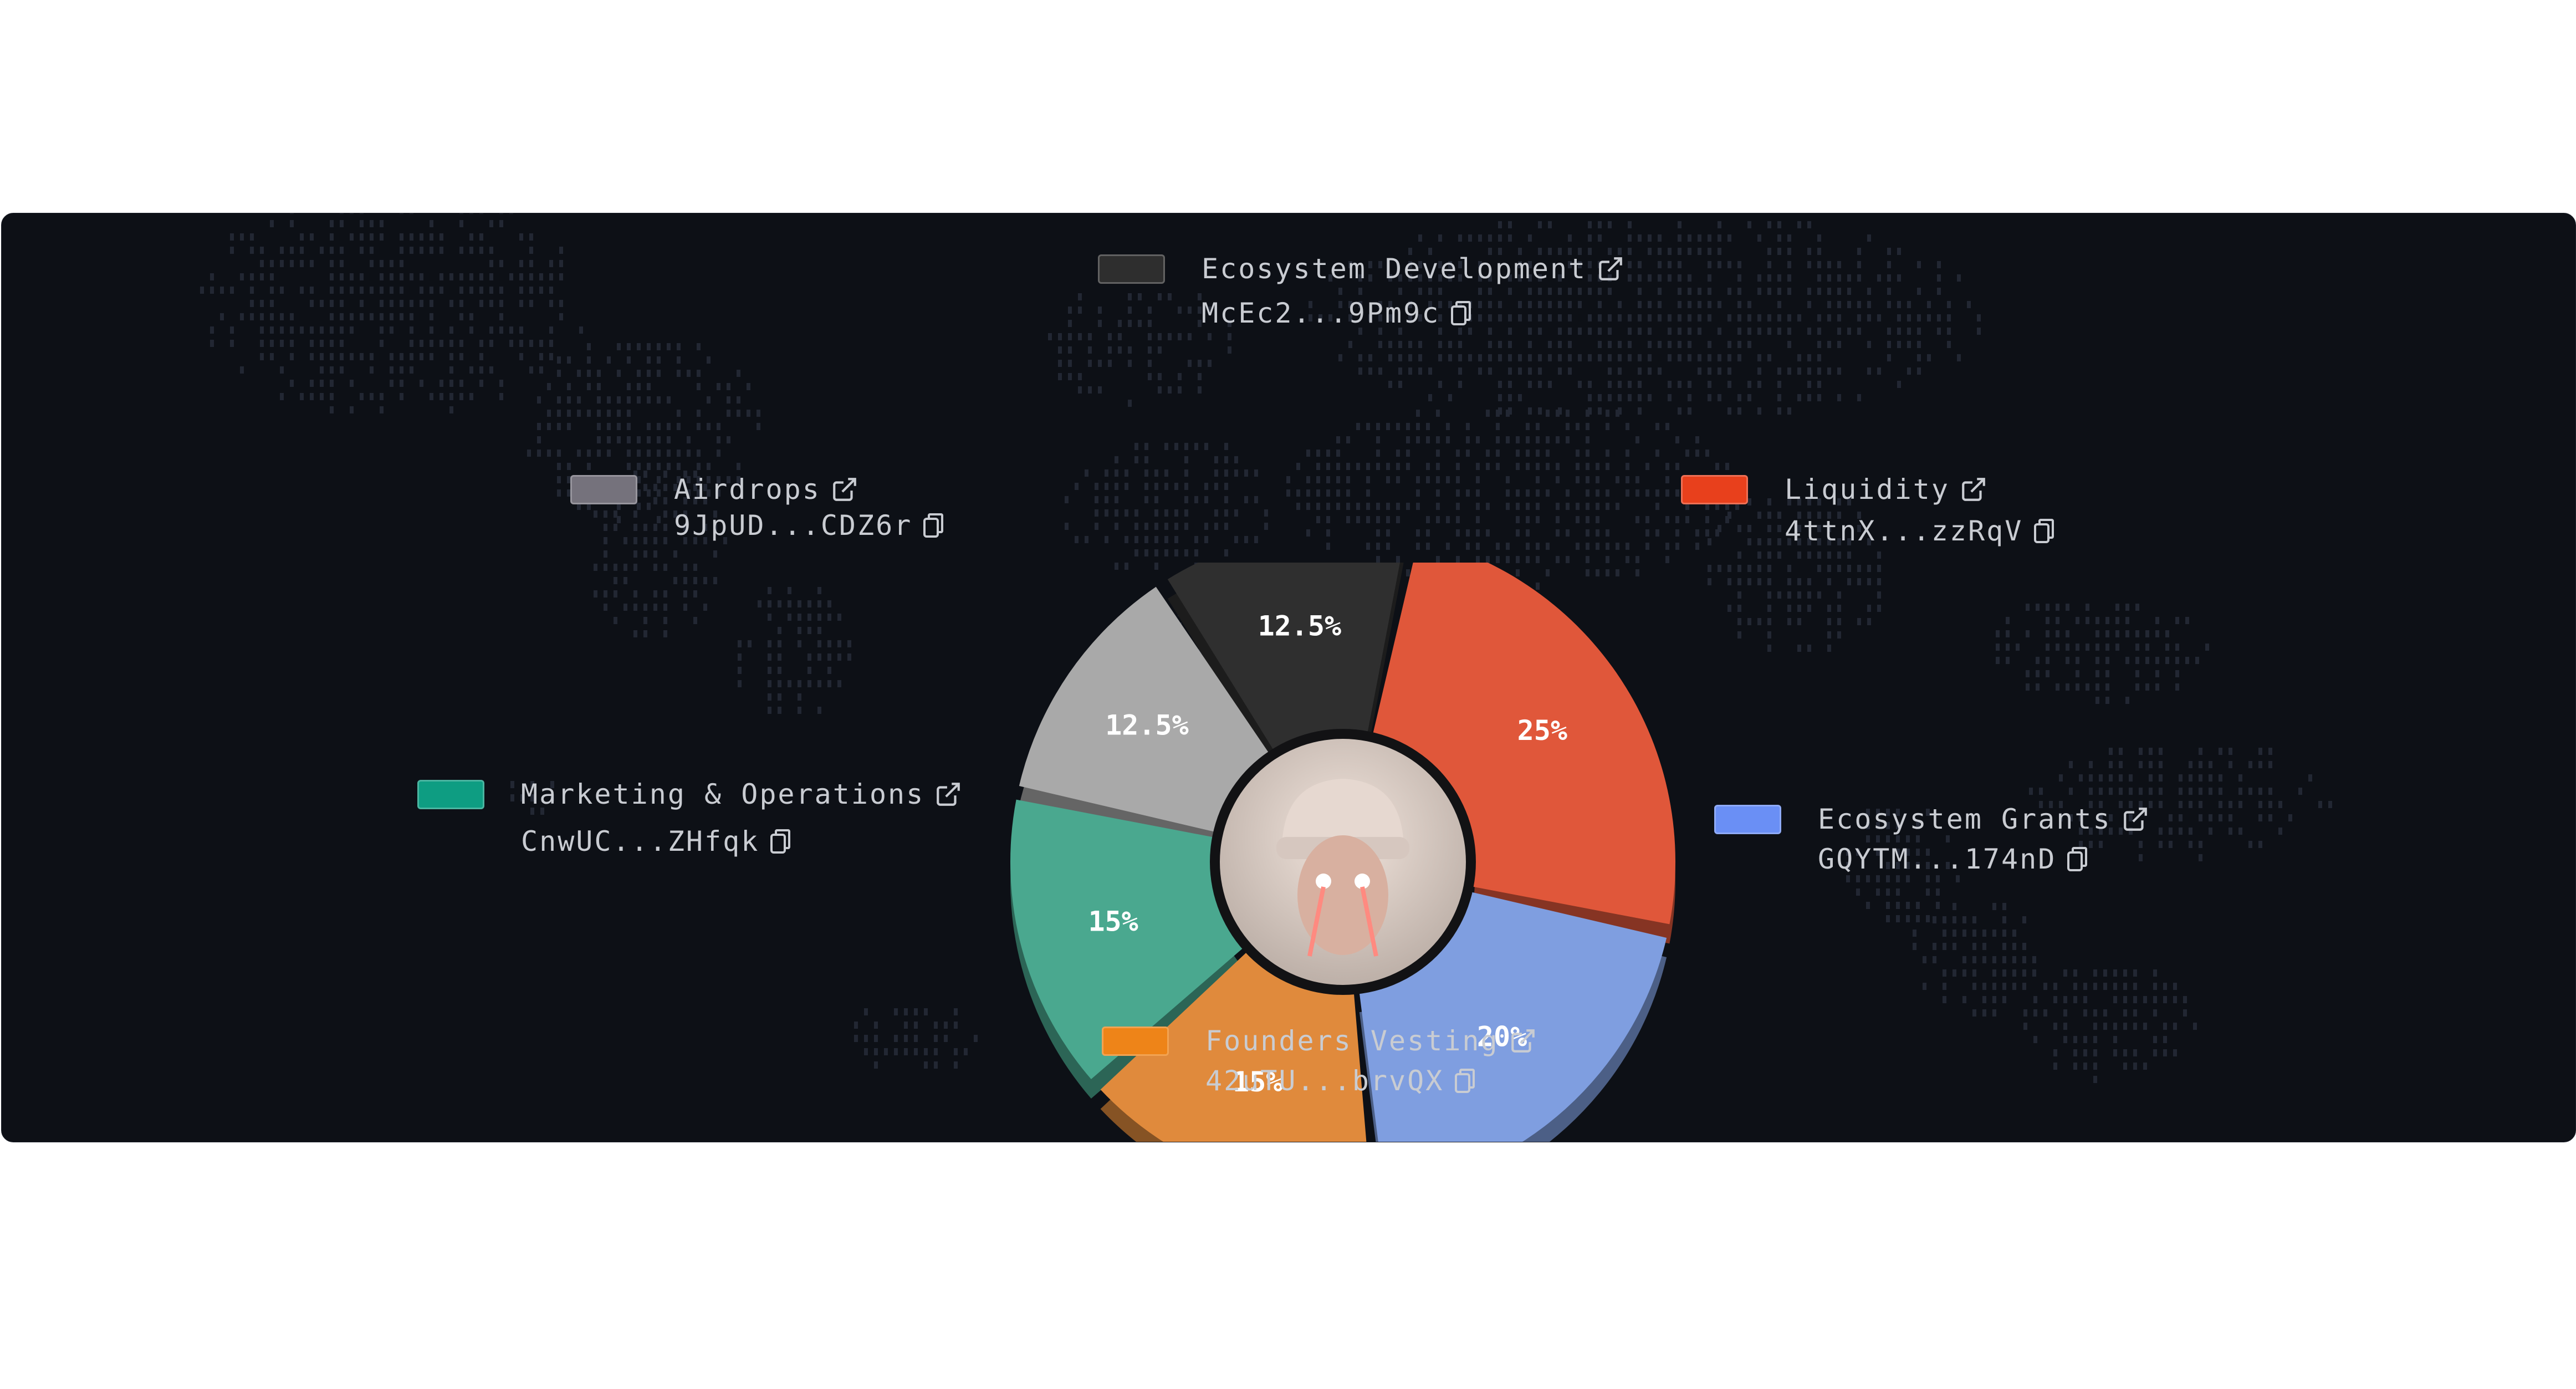 This screenshot has width=2576, height=1389. Describe the element at coordinates (1343, 815) in the screenshot. I see `avatar-hat-icon` at that location.